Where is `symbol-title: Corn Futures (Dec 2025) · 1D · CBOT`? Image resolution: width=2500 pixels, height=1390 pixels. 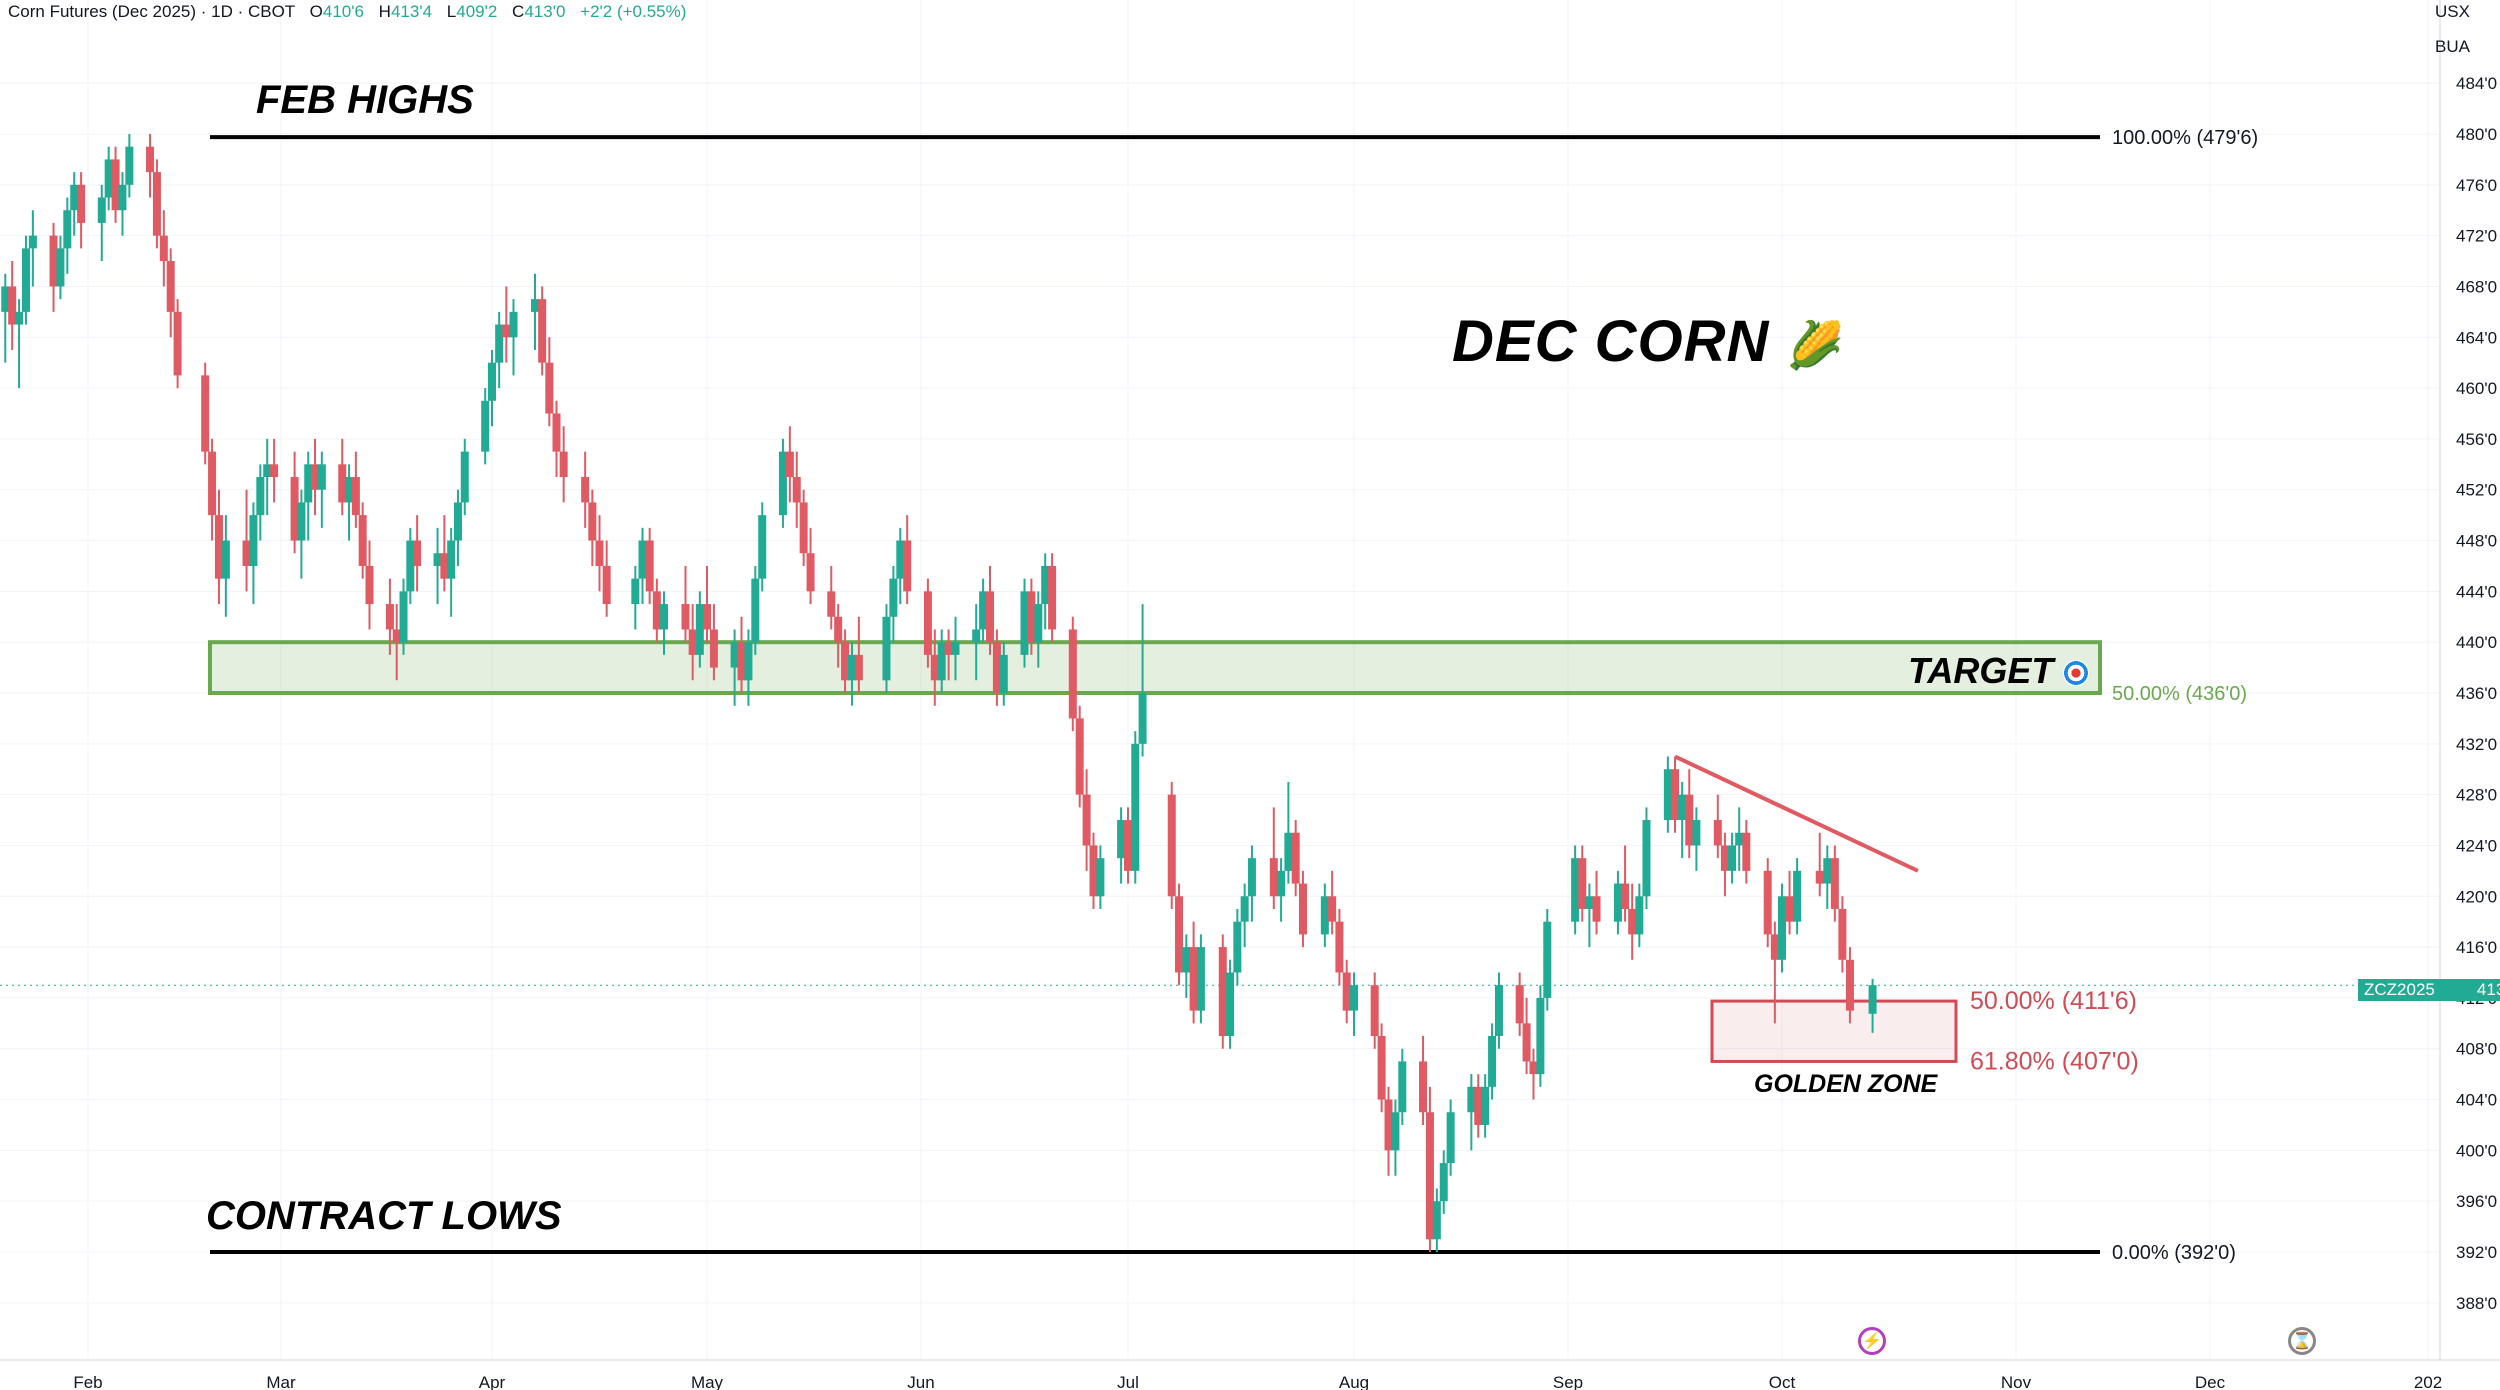
symbol-title: Corn Futures (Dec 2025) · 1D · CBOT is located at coordinates (151, 11).